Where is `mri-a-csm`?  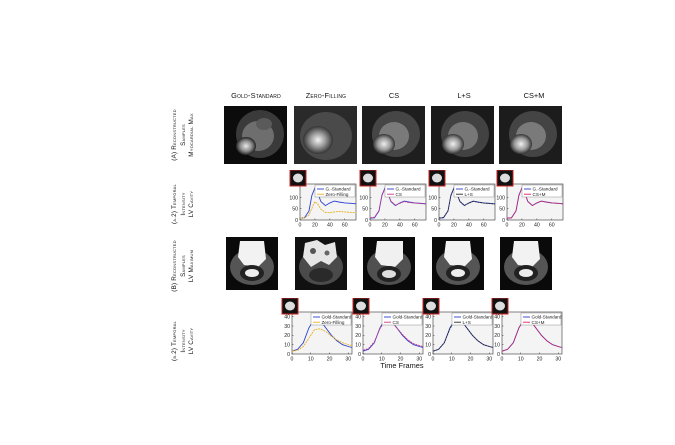
mri-a-csm is located at coordinates (530, 135).